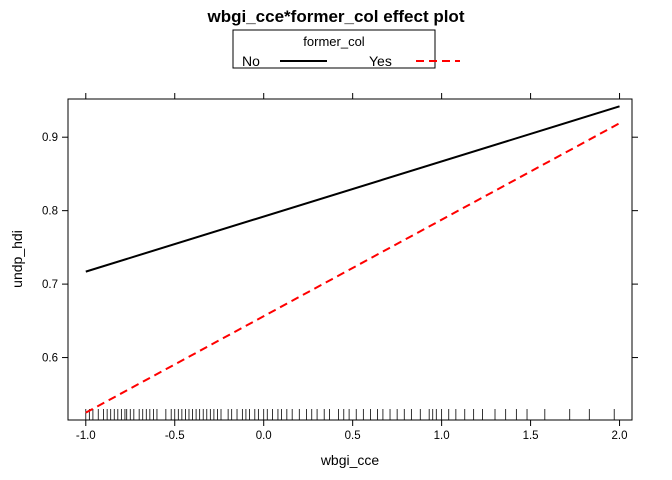  I want to click on y-tick-label: 0.9, so click(50, 138).